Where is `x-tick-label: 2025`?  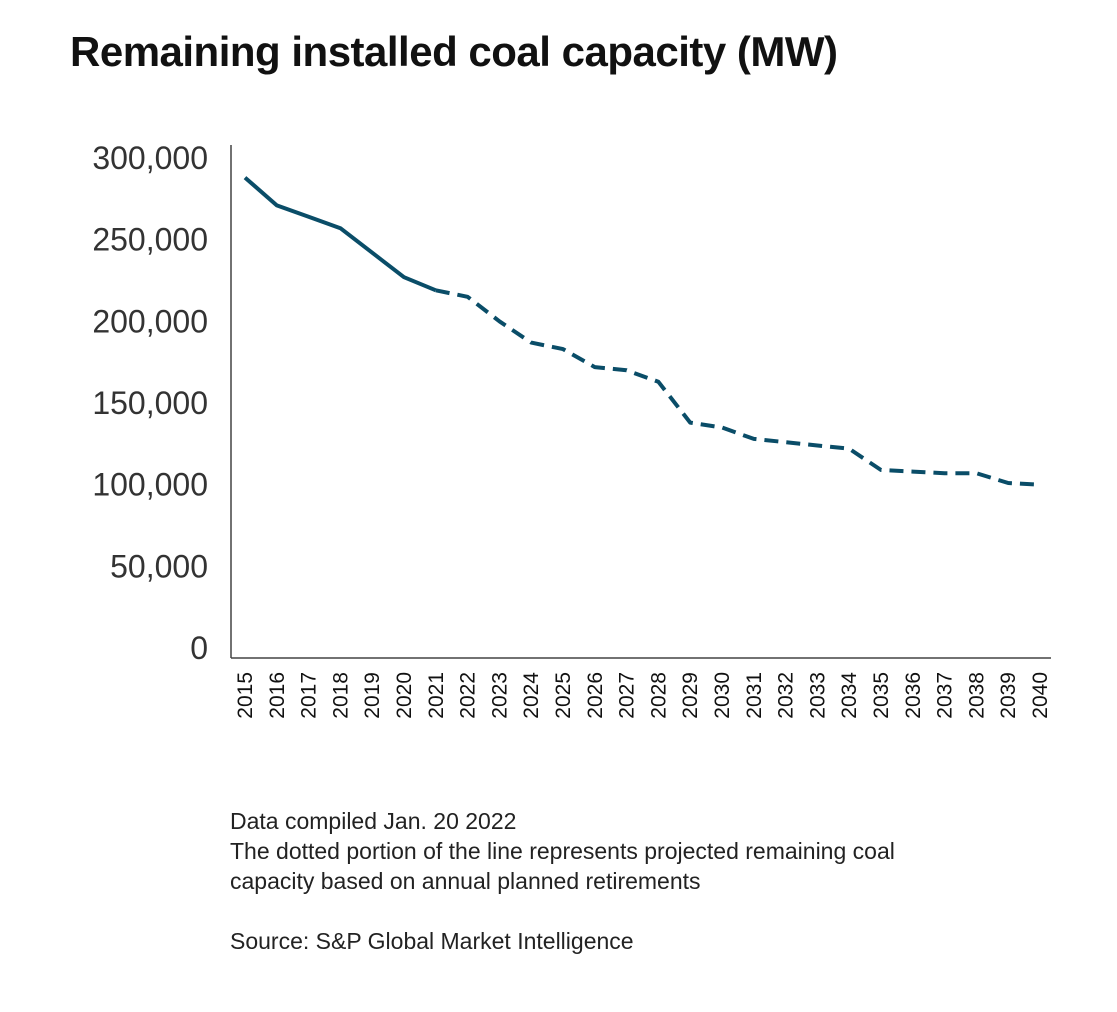
x-tick-label: 2025 is located at coordinates (563, 695).